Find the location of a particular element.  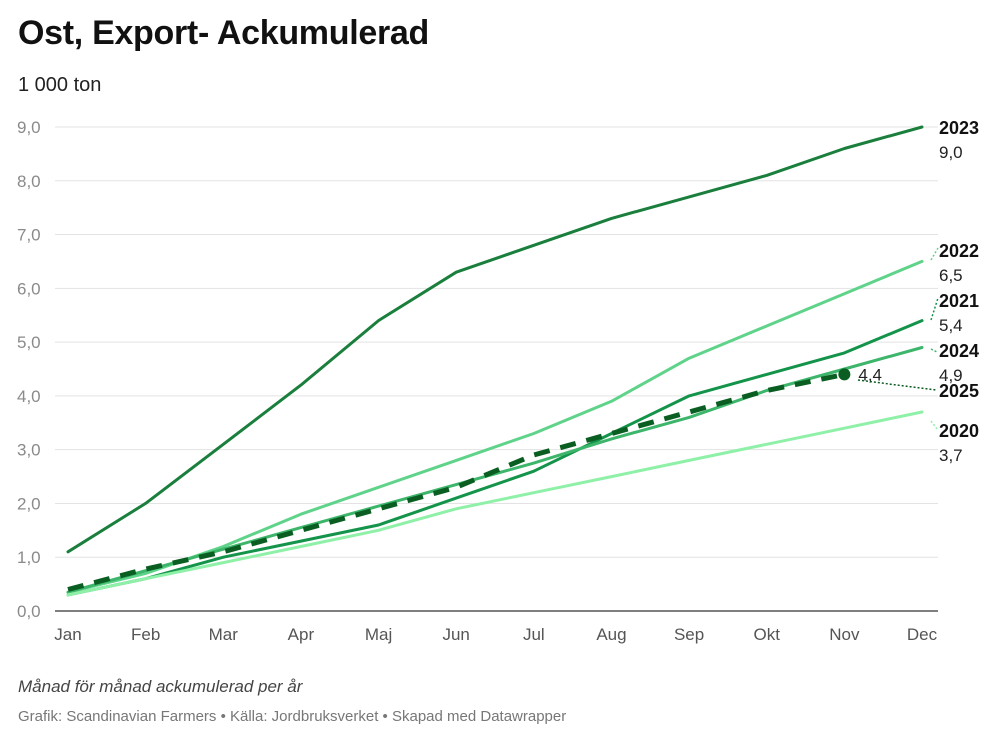

y-tick-label: 6,0 is located at coordinates (29, 288).